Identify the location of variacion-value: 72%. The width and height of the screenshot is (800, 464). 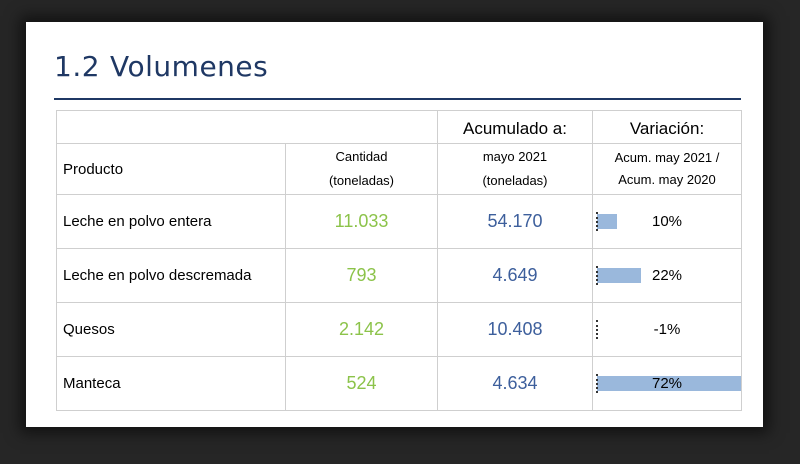
(667, 383).